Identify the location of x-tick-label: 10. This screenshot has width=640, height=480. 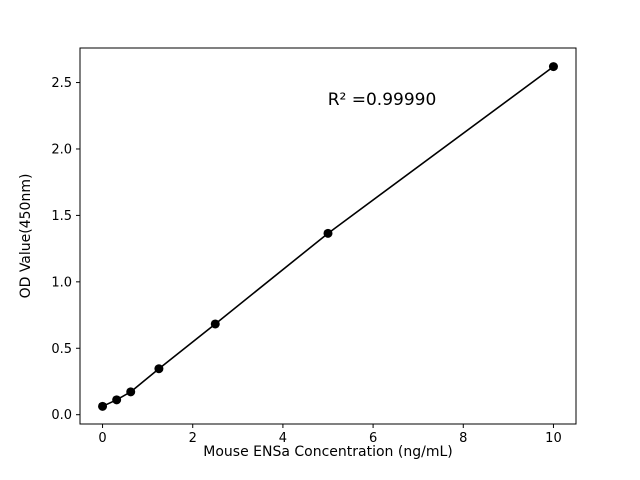
(553, 438).